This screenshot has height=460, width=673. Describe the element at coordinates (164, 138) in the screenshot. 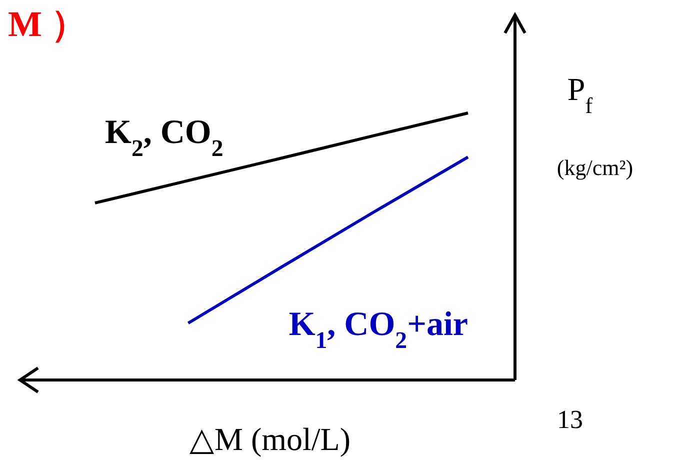

I see `series-label: K$_{2}$, CO$_{2}$` at that location.